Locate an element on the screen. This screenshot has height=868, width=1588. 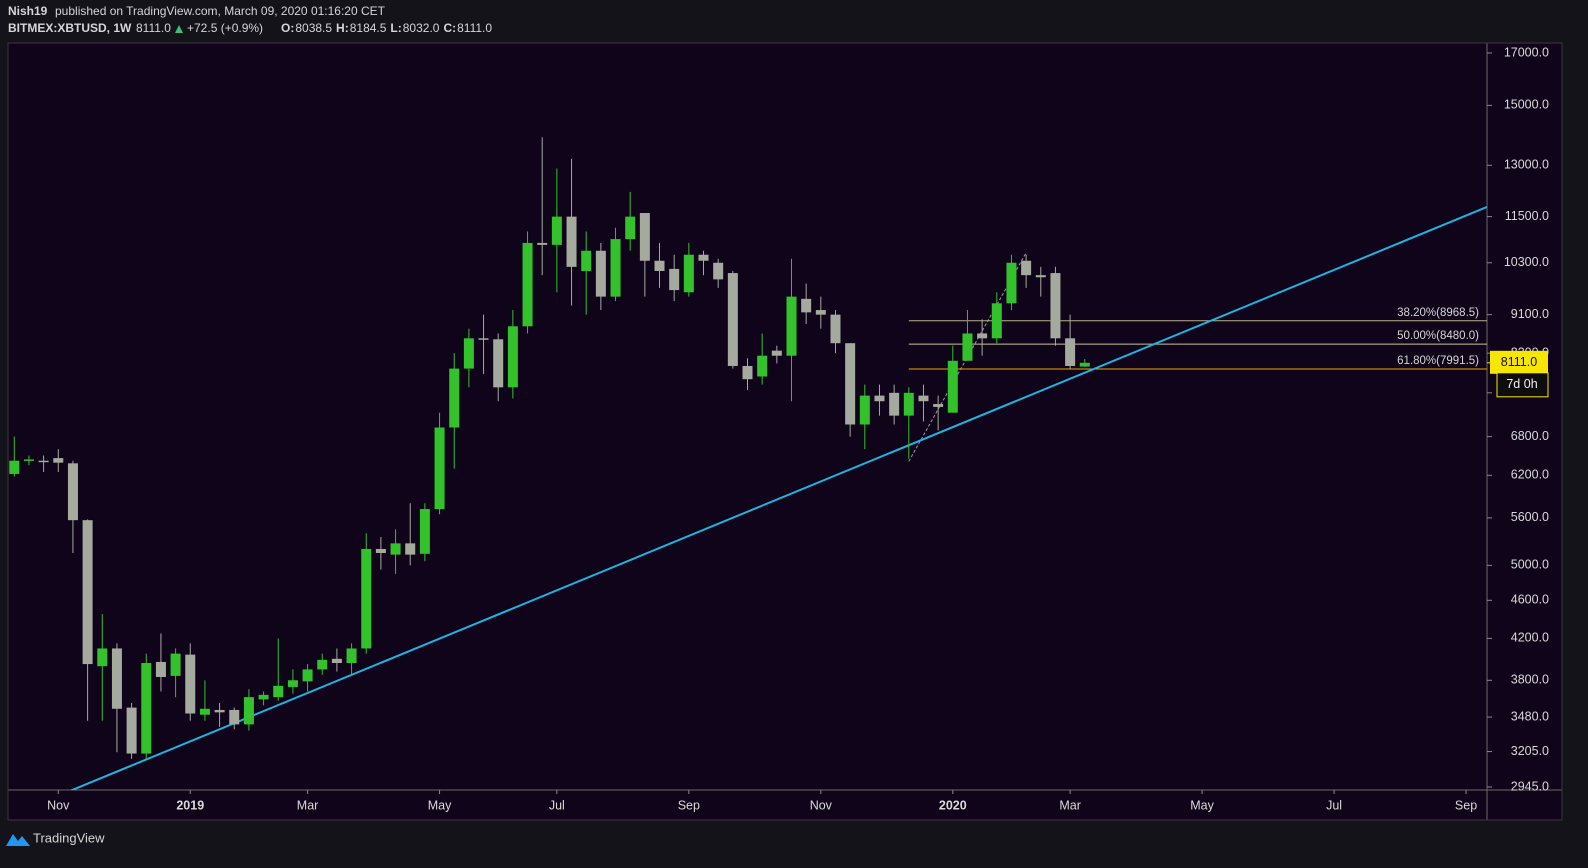
ohlc-label: O: is located at coordinates (287, 28).